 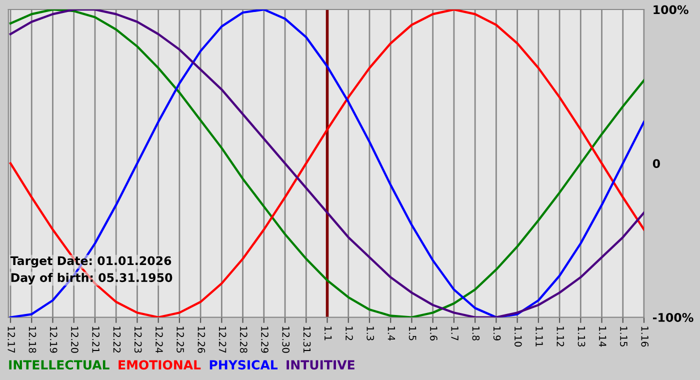 What do you see at coordinates (656, 163) in the screenshot?
I see `y-tick-label: 0` at bounding box center [656, 163].